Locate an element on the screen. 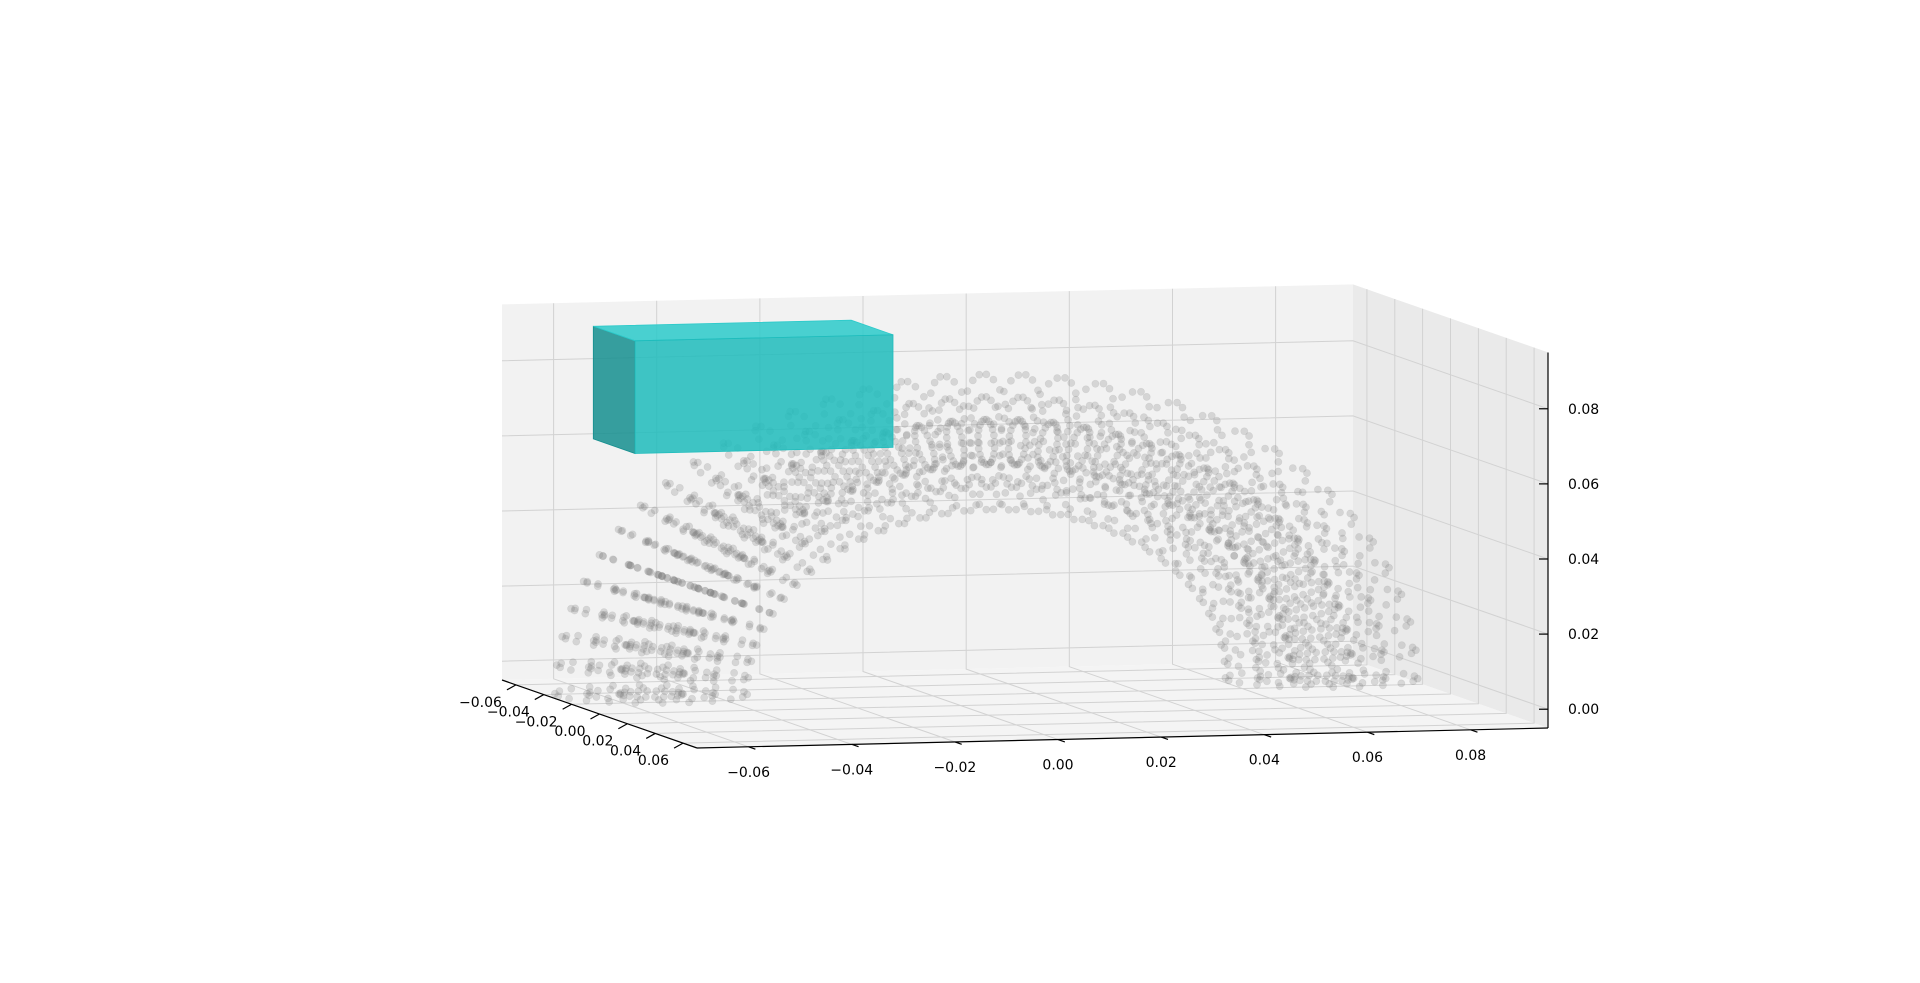 This screenshot has width=1920, height=983. box-front-face is located at coordinates (764, 394).